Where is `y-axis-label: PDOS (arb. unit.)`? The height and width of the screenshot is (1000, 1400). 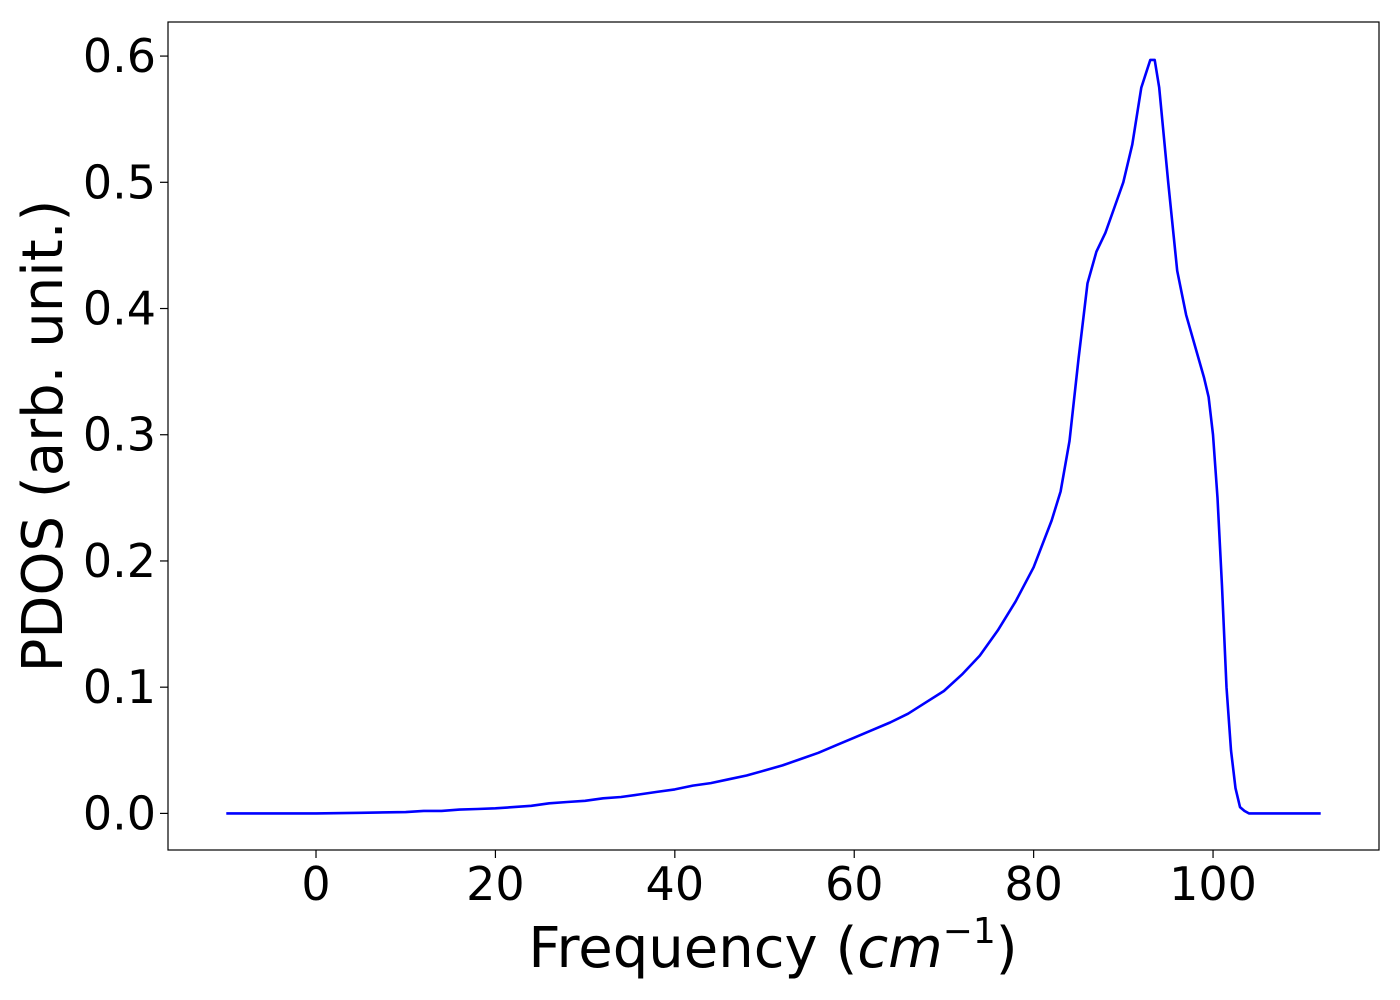 y-axis-label: PDOS (arb. unit.) is located at coordinates (43, 436).